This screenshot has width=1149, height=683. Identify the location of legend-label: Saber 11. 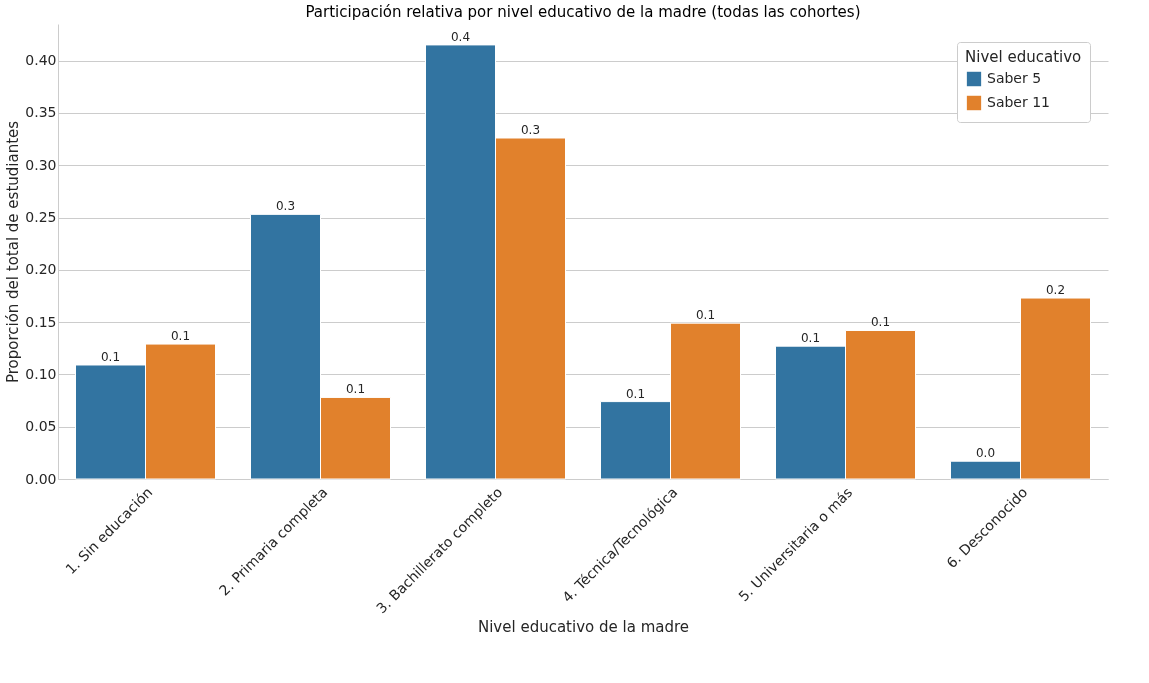
(1018, 102).